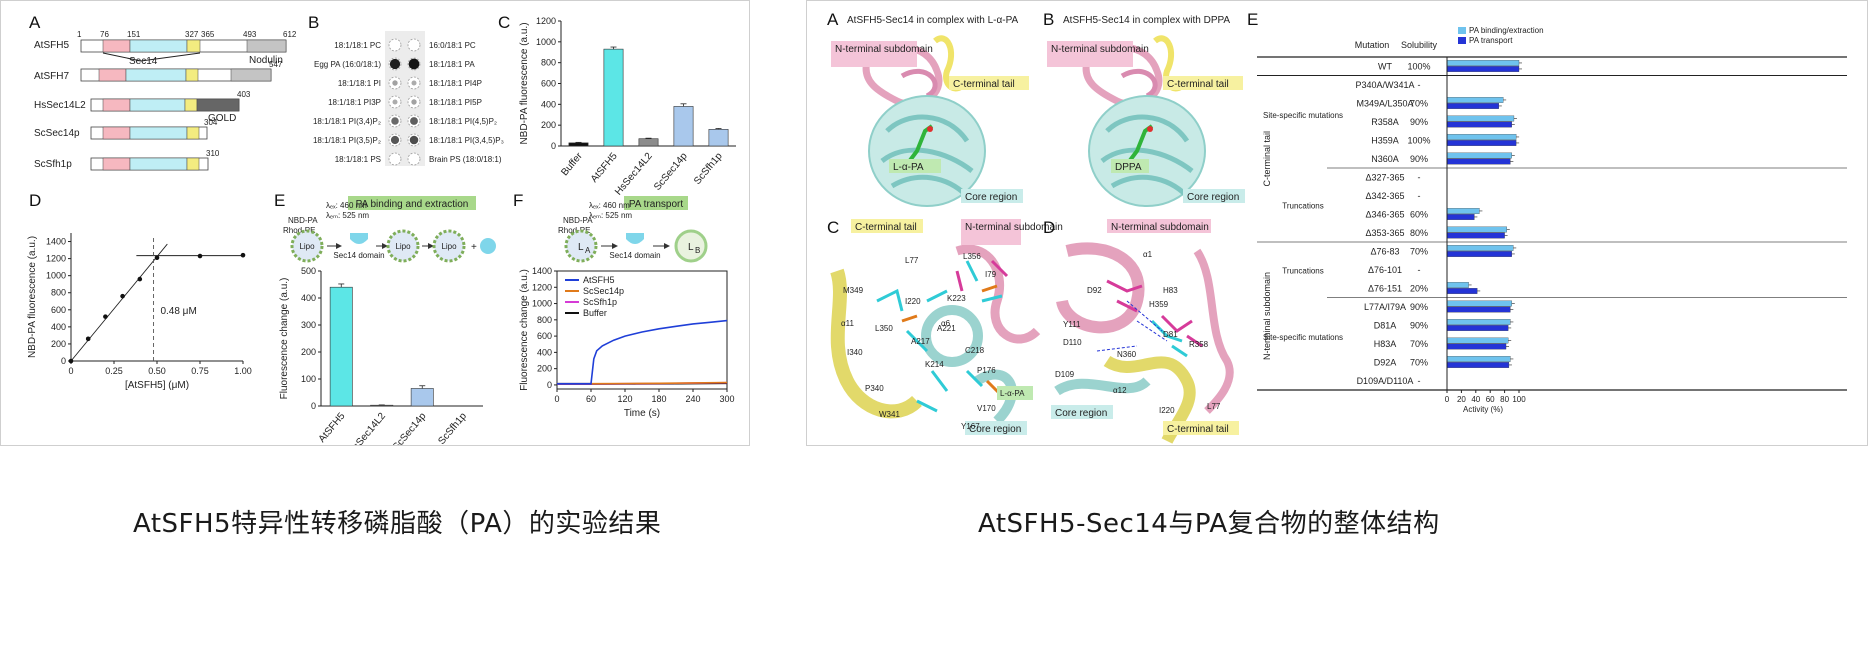 This screenshot has width=1868, height=653. Describe the element at coordinates (581, 246) in the screenshot. I see `liposome-a` at that location.